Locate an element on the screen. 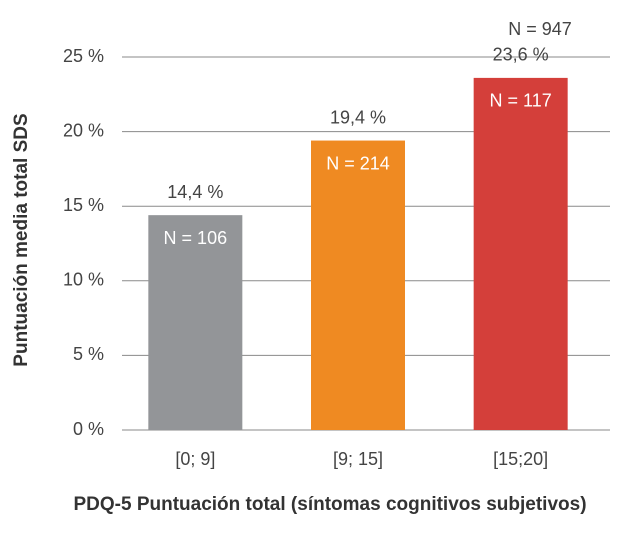 This screenshot has height=547, width=620. x-tick-label: [15;20] is located at coordinates (520, 459).